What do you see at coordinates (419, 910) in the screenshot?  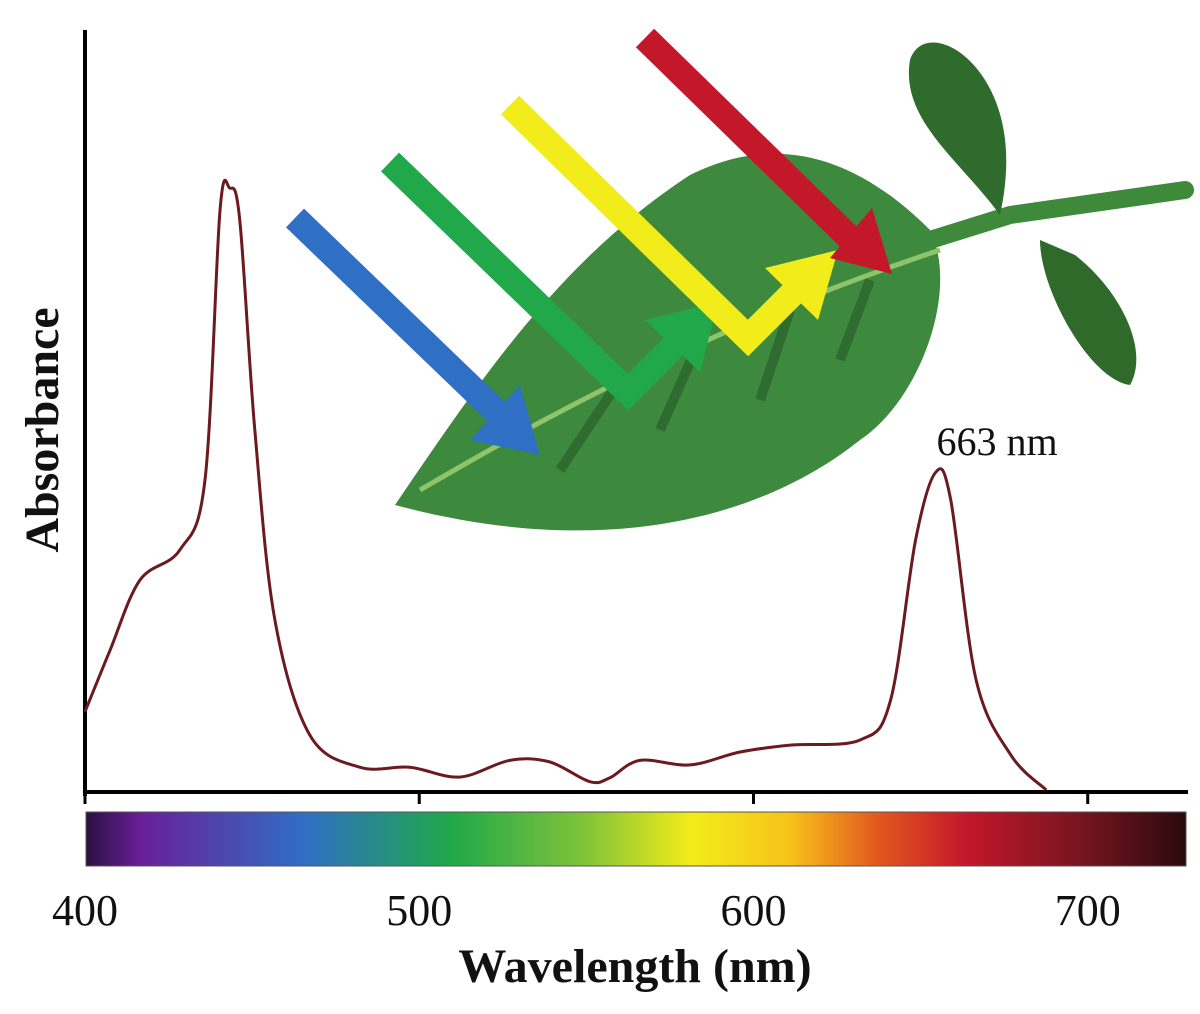 I see `x-tick-label: 500` at bounding box center [419, 910].